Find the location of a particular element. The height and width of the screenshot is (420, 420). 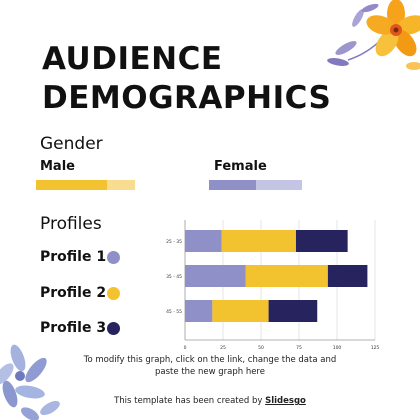

x-tick-label: 0 is located at coordinates (185, 348).